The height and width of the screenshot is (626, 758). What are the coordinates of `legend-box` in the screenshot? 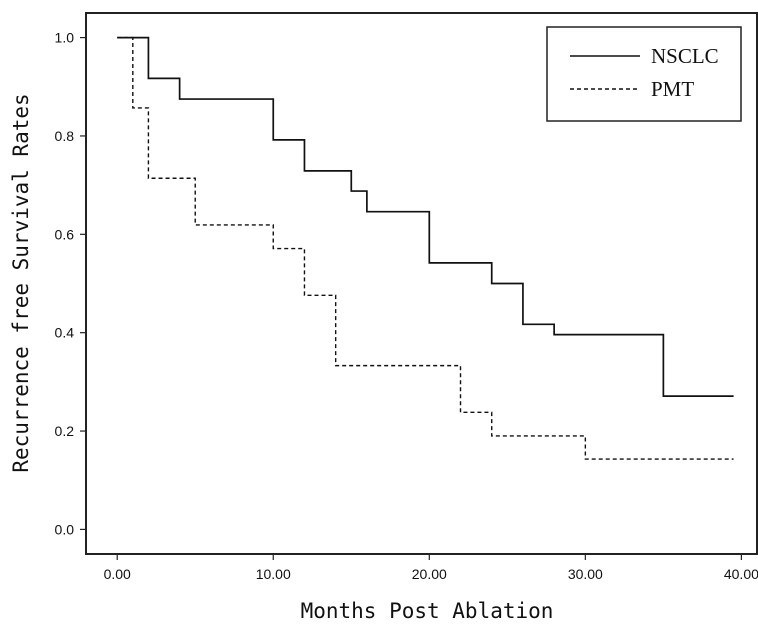 It's located at (644, 74).